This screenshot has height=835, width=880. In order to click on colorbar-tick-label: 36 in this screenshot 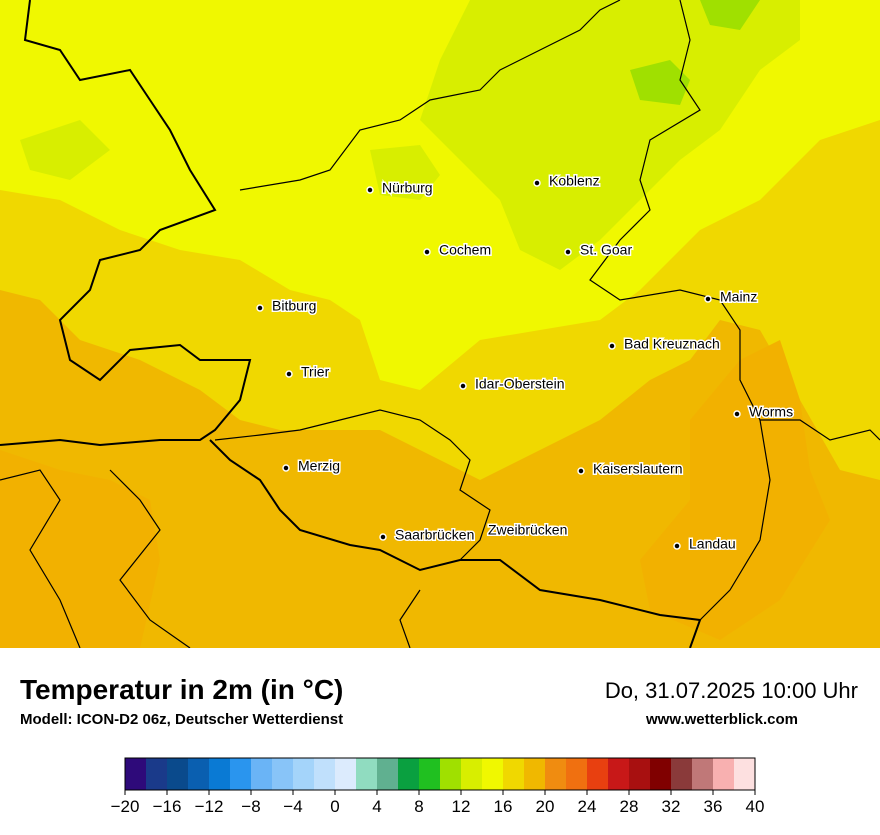, I will do `click(713, 806)`.